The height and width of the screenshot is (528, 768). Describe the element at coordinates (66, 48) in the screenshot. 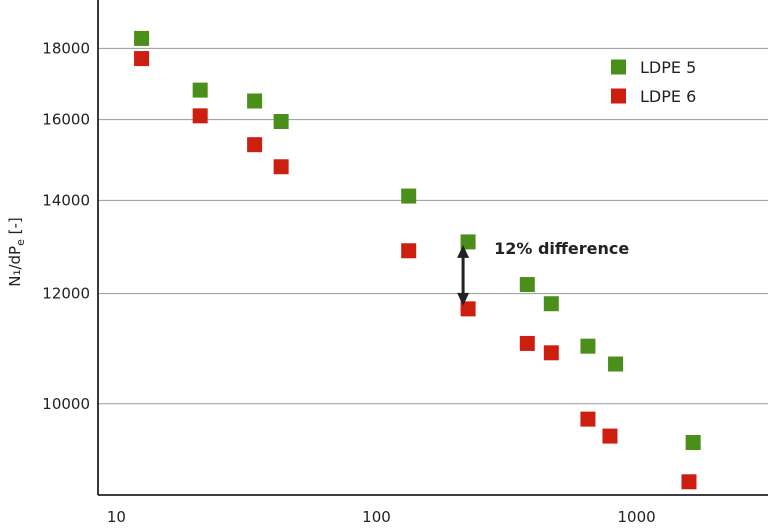

I see `y-tick-label: 18000` at that location.